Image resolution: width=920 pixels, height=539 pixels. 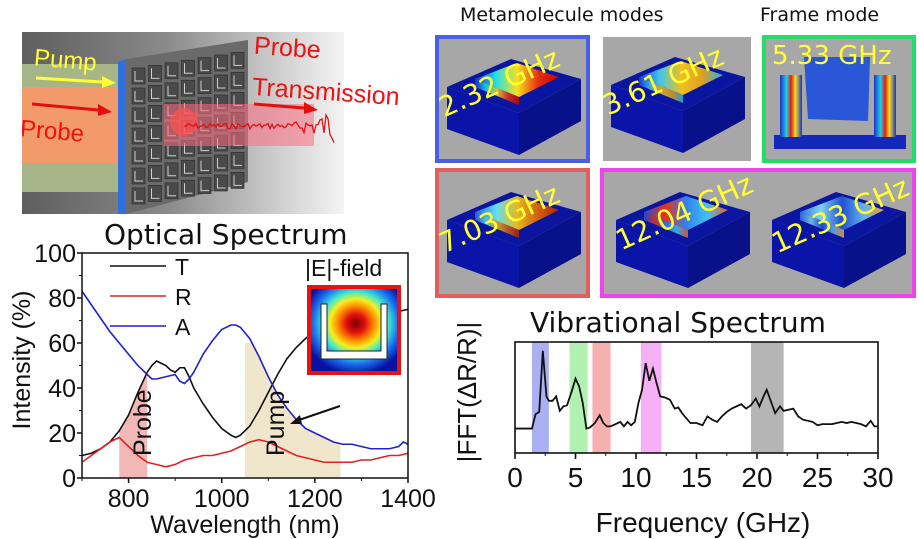 I want to click on e-field-inset, so click(x=354, y=330).